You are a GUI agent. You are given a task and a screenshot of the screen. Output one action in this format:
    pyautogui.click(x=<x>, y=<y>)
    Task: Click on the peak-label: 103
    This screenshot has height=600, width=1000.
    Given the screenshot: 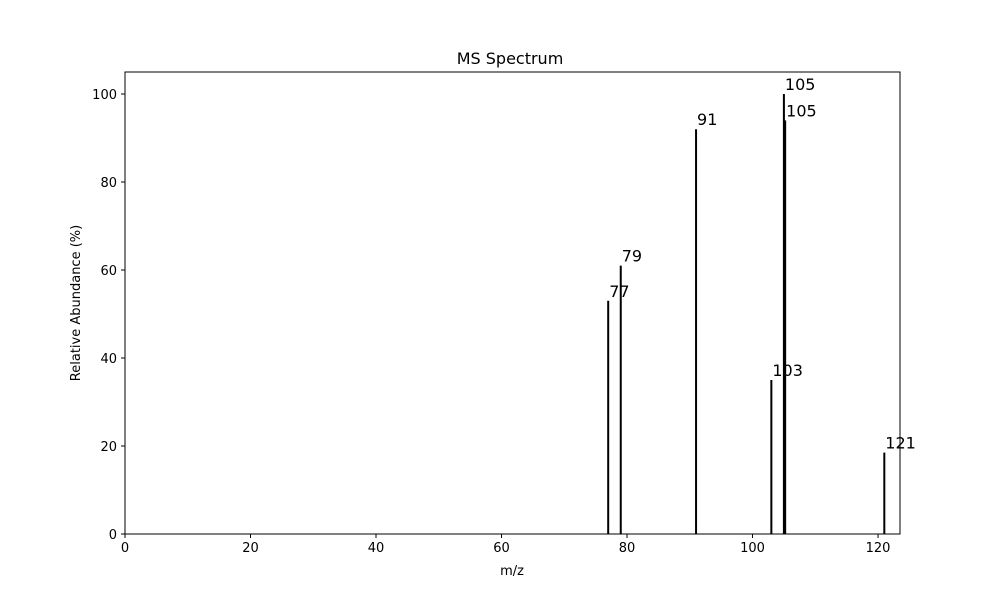 What is the action you would take?
    pyautogui.click(x=787, y=370)
    